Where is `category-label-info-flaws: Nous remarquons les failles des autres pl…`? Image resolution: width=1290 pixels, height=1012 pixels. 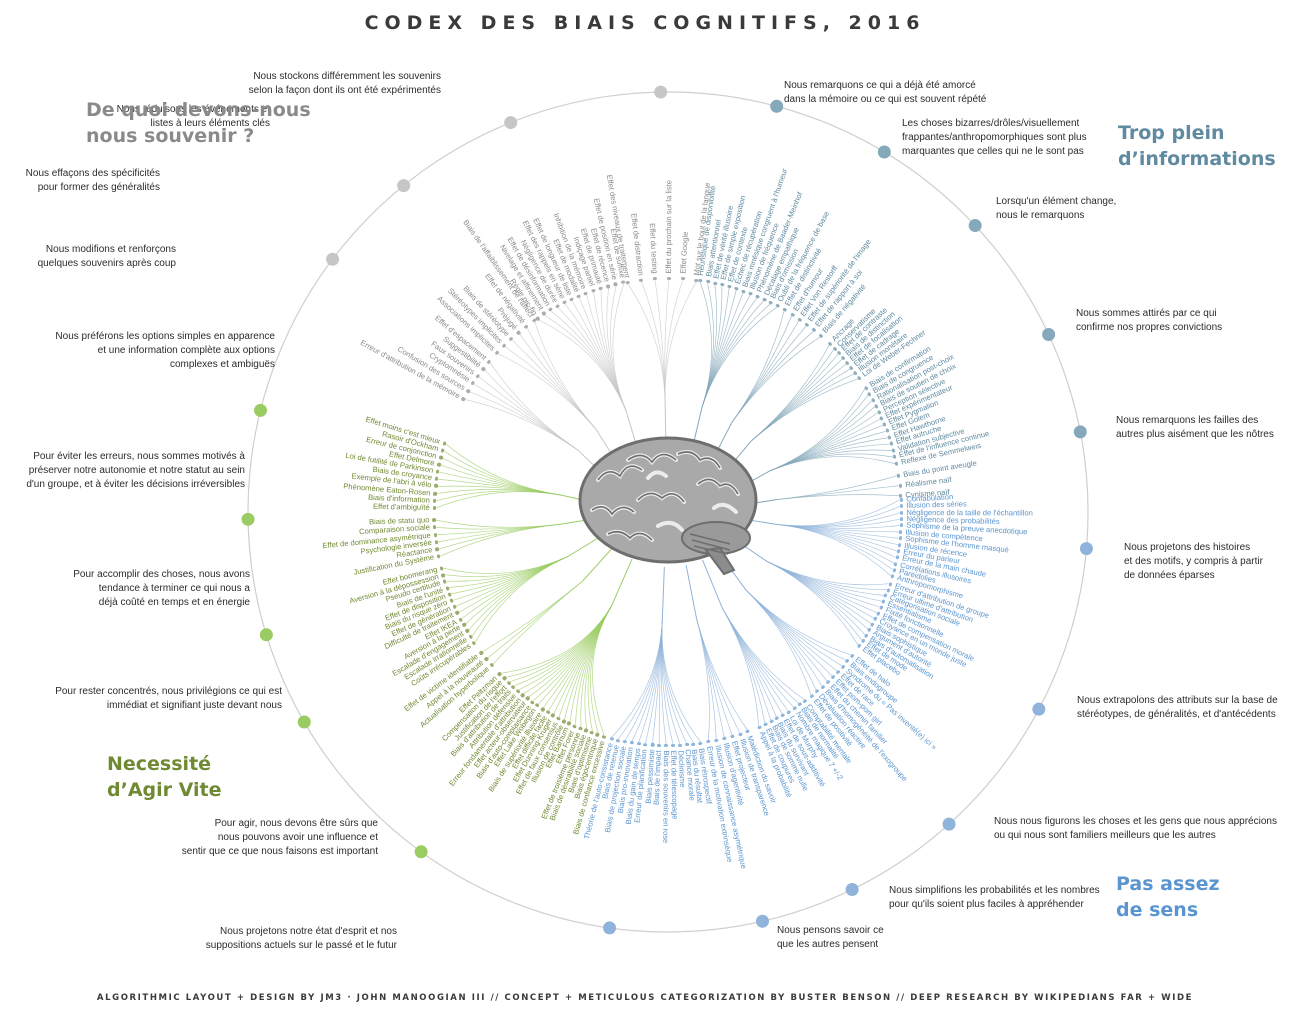
category-label-info-flaws: Nous remarquons les failles des autres pl… is located at coordinates (1195, 427).